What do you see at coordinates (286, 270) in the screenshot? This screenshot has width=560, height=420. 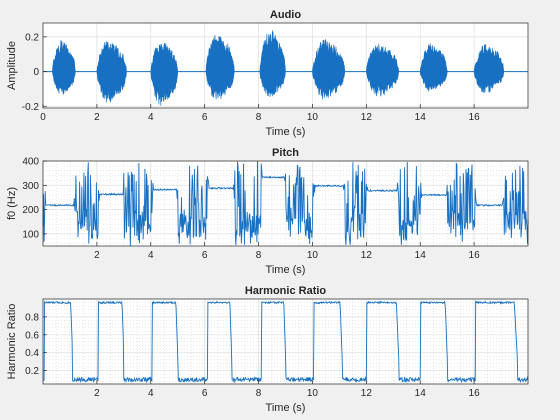 I see `pitch-x-axis-label: Time (s)` at bounding box center [286, 270].